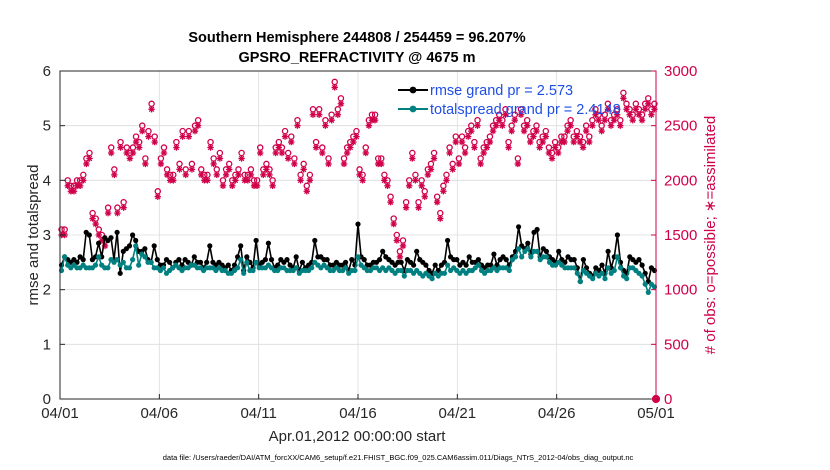  What do you see at coordinates (47, 126) in the screenshot?
I see `y-left-tick-label: 5` at bounding box center [47, 126].